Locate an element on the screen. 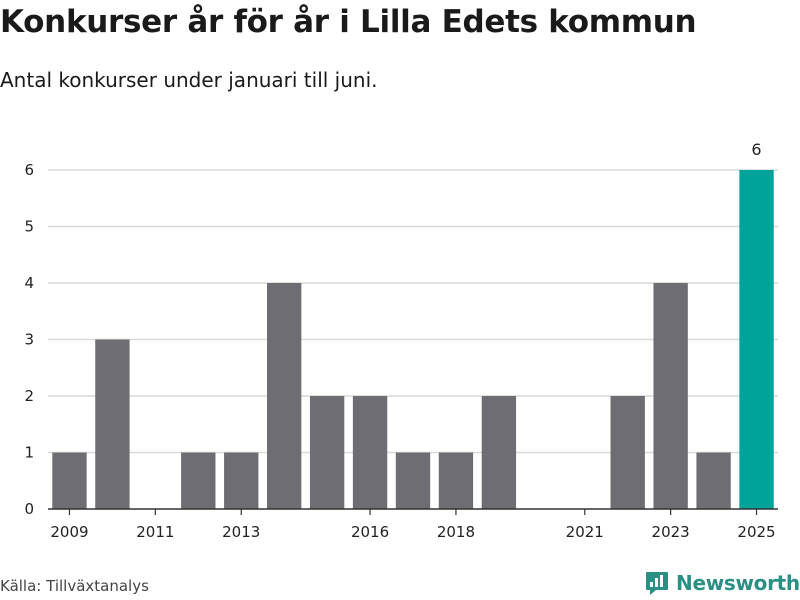 The image size is (800, 600). x-tick-label: 2018 is located at coordinates (456, 532).